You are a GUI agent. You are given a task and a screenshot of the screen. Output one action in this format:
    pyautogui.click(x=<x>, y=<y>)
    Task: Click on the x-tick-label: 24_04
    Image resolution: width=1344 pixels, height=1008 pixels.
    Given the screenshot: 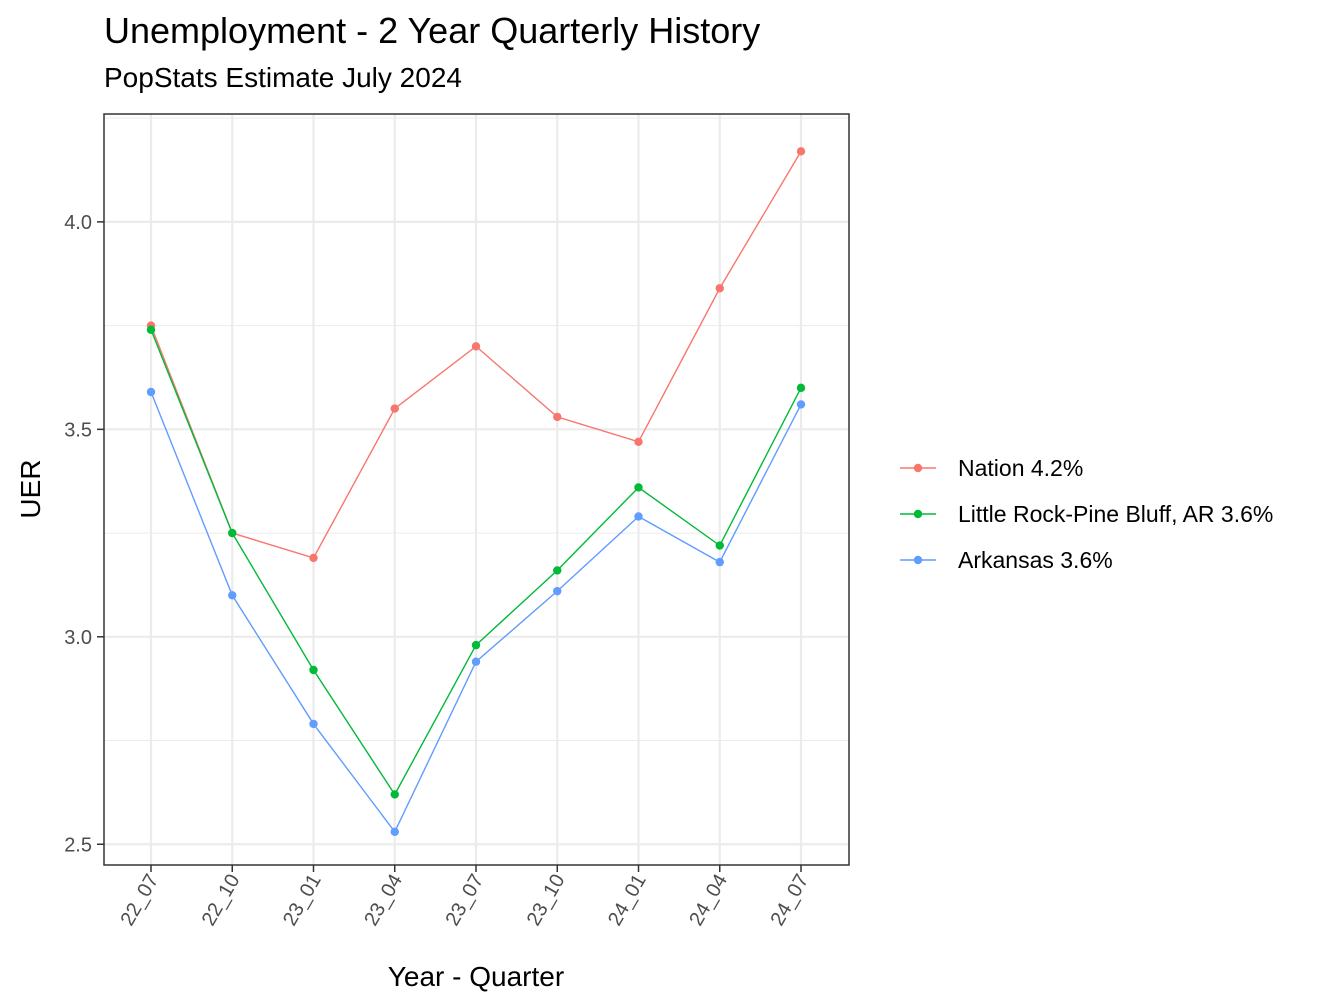 What is the action you would take?
    pyautogui.click(x=708, y=900)
    